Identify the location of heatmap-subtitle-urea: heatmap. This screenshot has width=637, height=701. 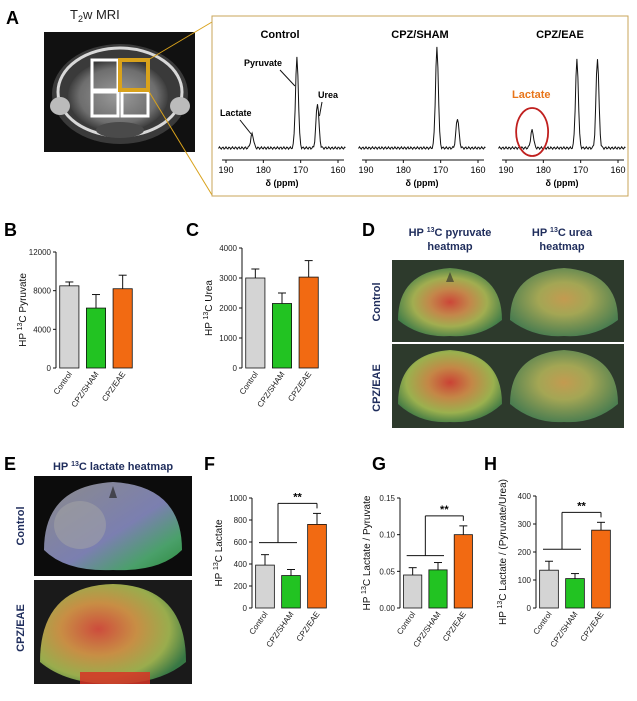
(562, 247).